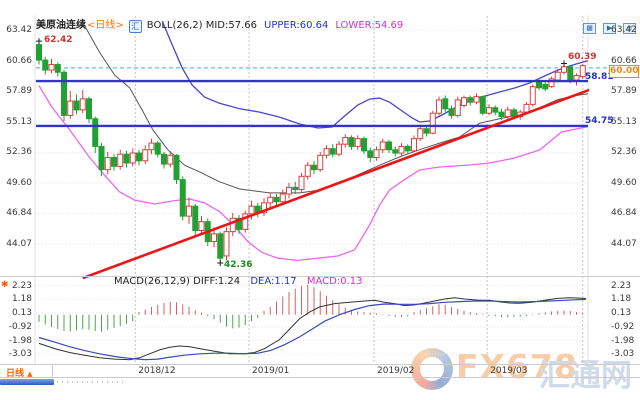 This screenshot has width=640, height=400. I want to click on macd-params-label: MACD(26,12,9), so click(152, 281).